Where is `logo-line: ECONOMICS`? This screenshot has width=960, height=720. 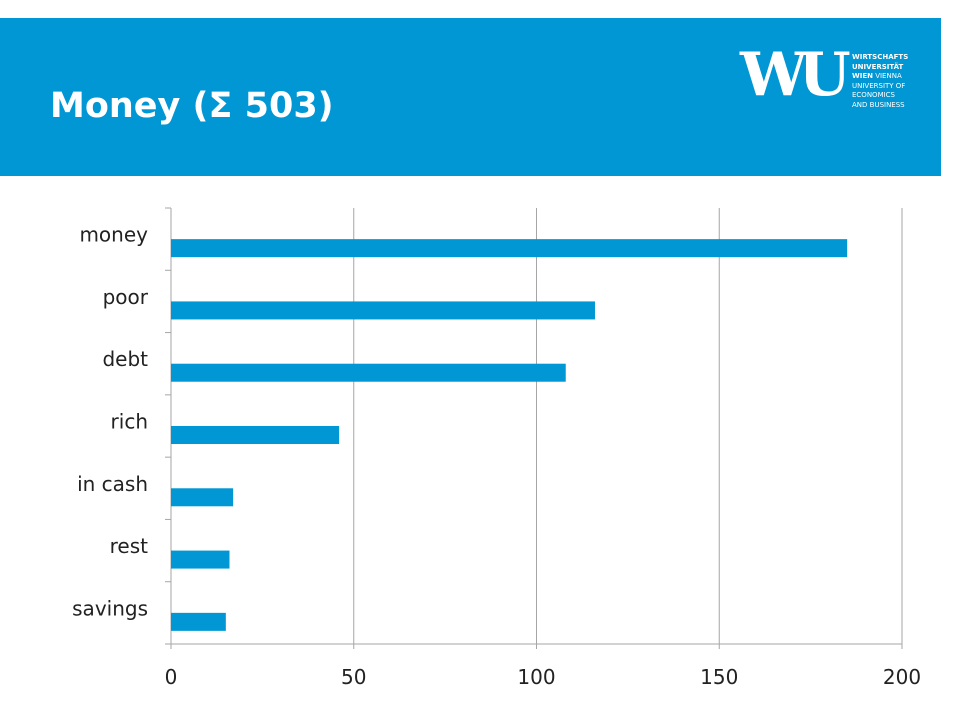
logo-line: ECONOMICS is located at coordinates (874, 95).